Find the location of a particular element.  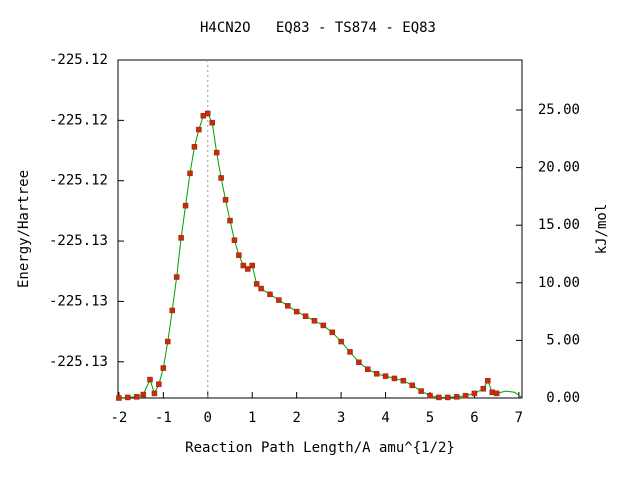

x-tick-label: 7 is located at coordinates (519, 418).